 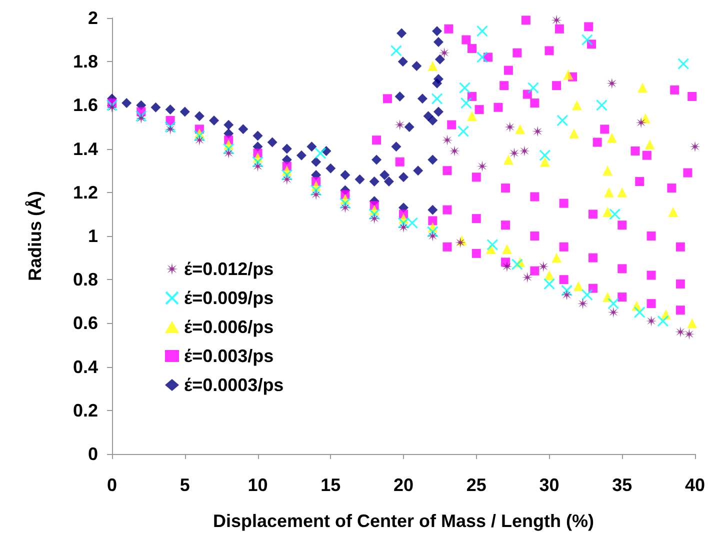 What do you see at coordinates (35, 235) in the screenshot?
I see `y-axis-title: Radius (Å)` at bounding box center [35, 235].